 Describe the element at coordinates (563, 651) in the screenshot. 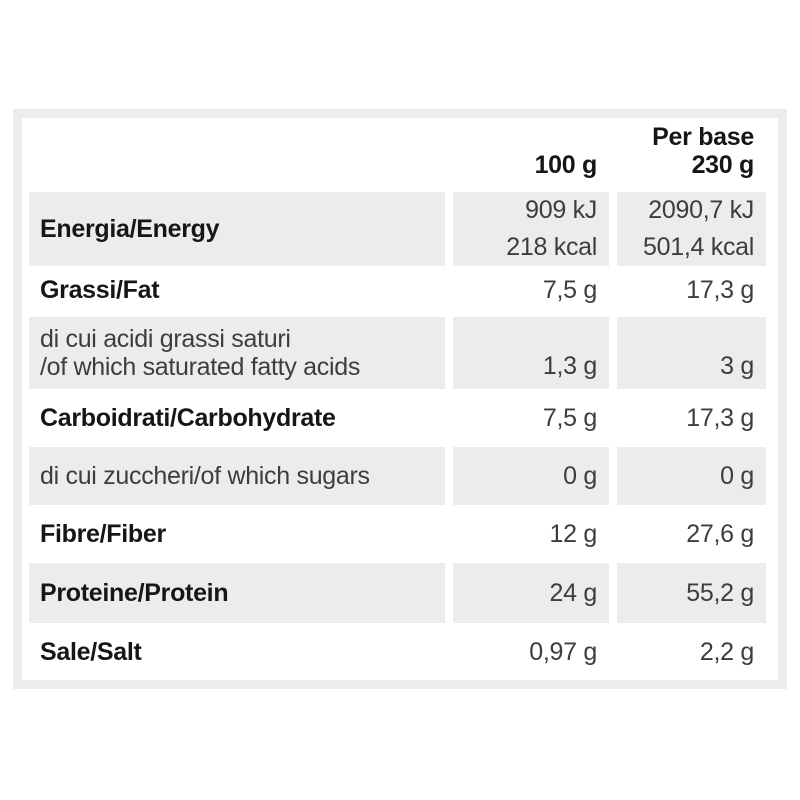

I see `value-100g: 0,97 g` at that location.